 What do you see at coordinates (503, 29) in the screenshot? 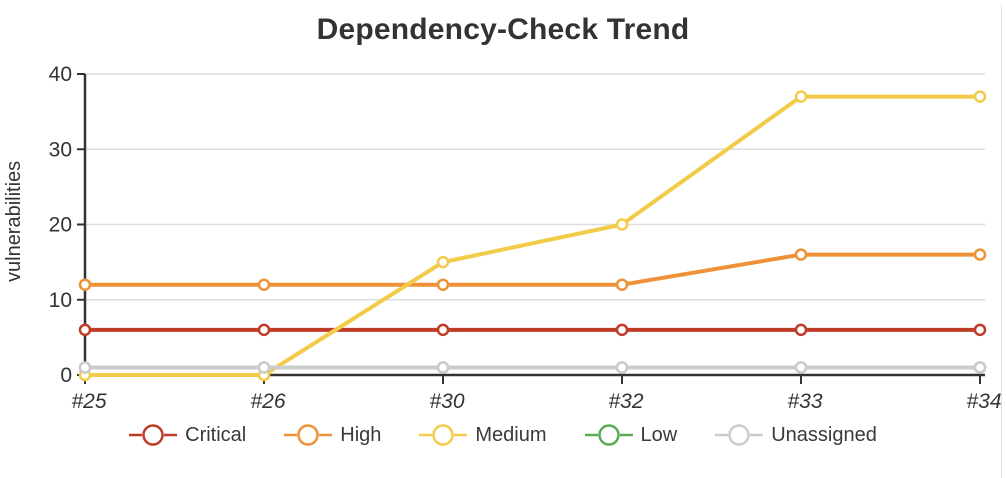
I see `chart-title: Dependency-Check Trend` at bounding box center [503, 29].